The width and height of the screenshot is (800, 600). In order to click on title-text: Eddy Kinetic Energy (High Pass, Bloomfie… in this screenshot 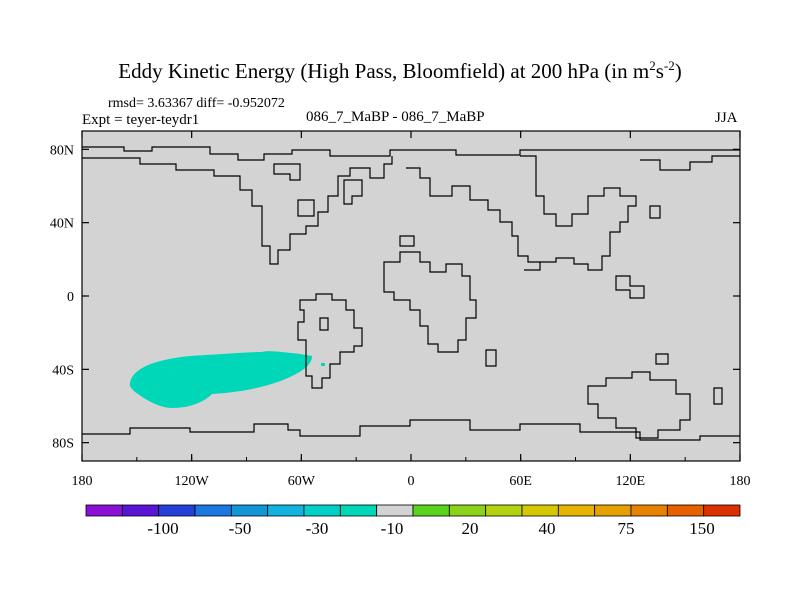, I will do `click(384, 71)`.